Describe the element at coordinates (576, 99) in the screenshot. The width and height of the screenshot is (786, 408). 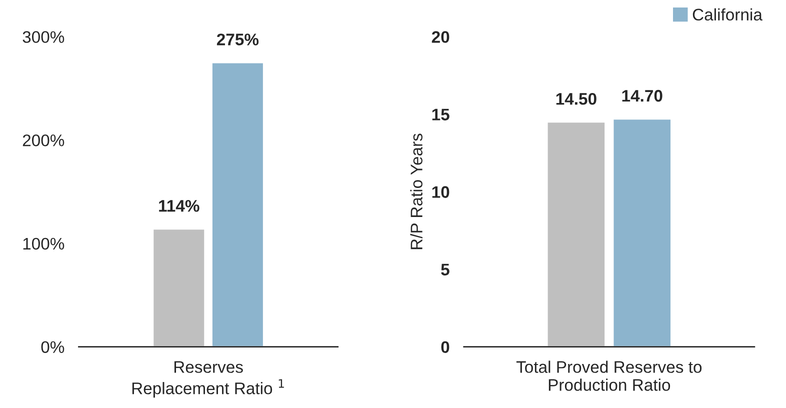
I see `data-label: 14.50` at that location.